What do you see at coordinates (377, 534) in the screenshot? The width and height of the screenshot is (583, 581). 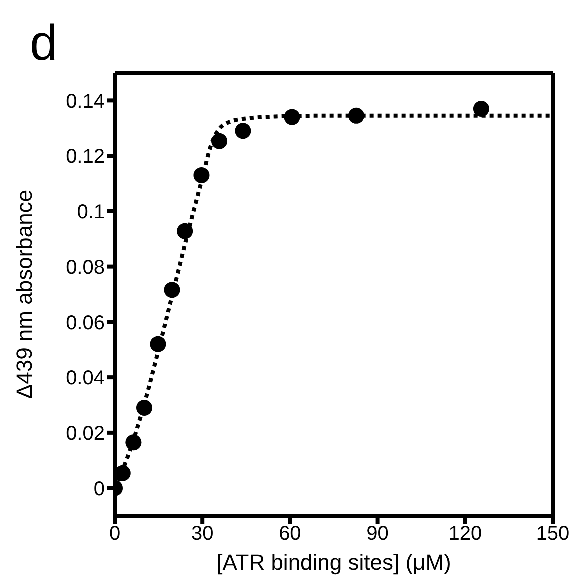 I see `x-tick-label: 90` at bounding box center [377, 534].